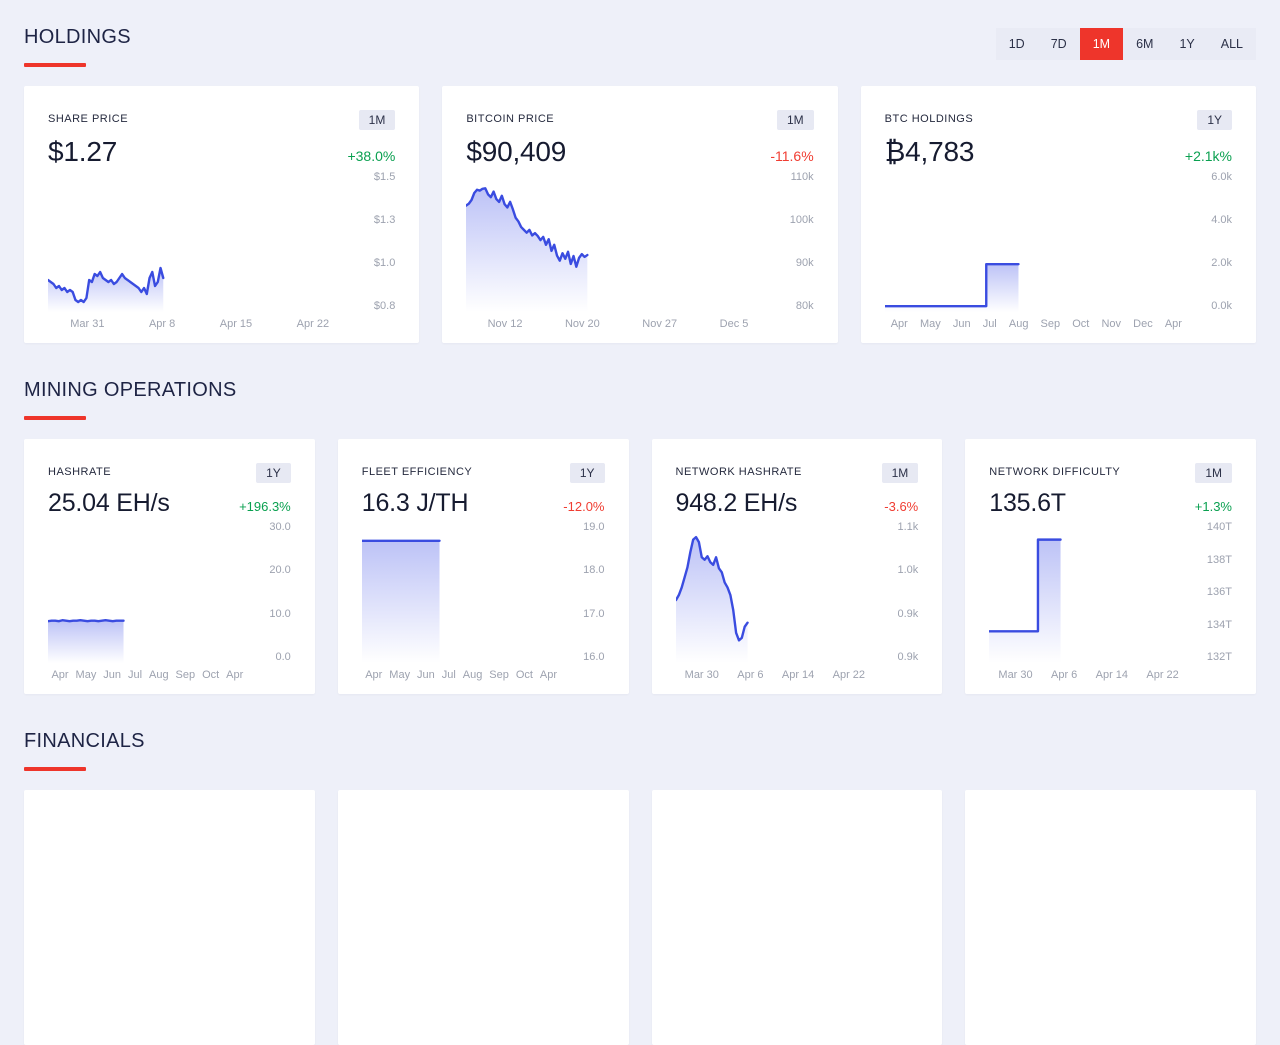  What do you see at coordinates (371, 156) in the screenshot?
I see `card-change: +38.0%` at bounding box center [371, 156].